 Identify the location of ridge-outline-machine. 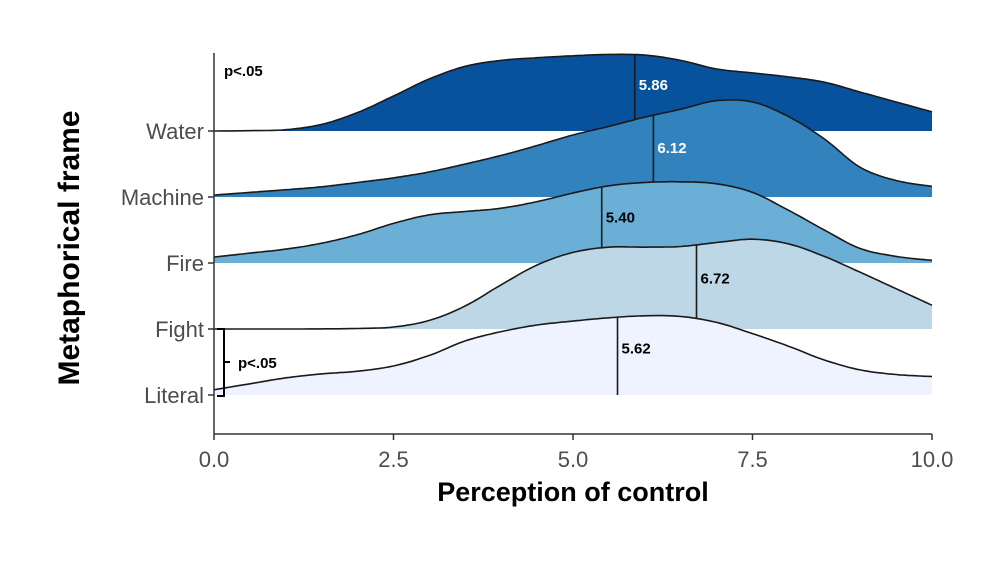
(573, 147).